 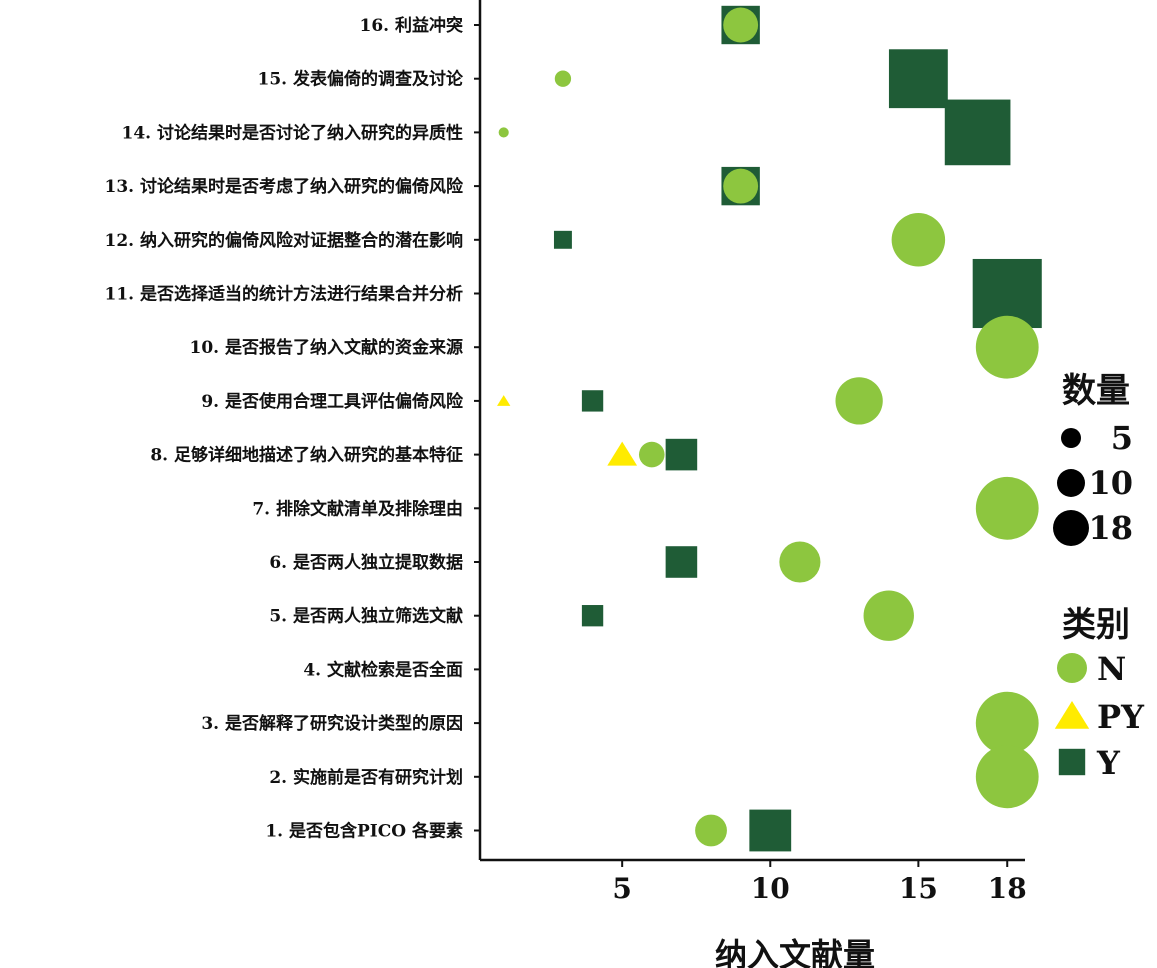 What do you see at coordinates (364, 831) in the screenshot?
I see `y-tick-label: 1. 是否包含PICO 各要素` at bounding box center [364, 831].